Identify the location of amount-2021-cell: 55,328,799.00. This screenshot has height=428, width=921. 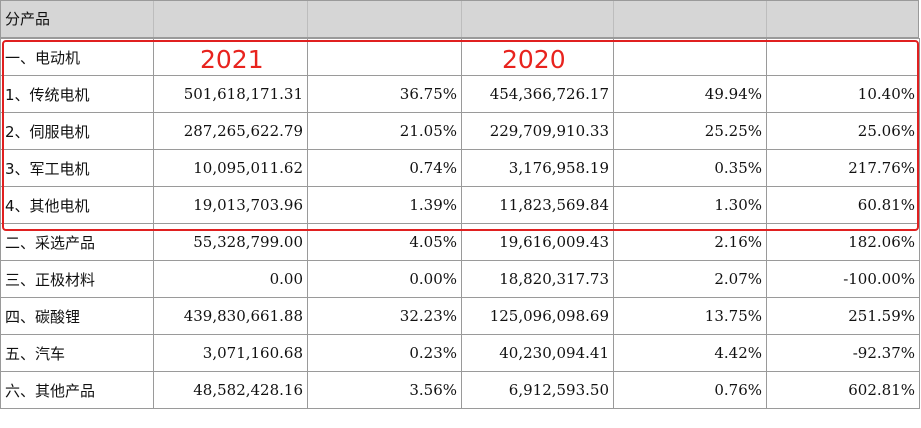
(230, 242).